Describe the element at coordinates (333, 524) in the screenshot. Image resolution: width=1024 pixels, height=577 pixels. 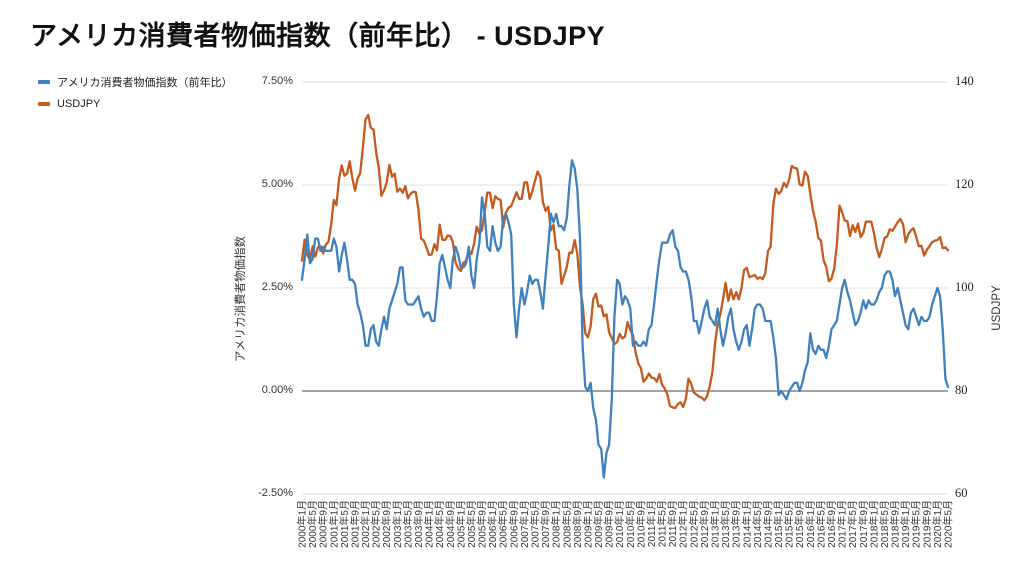
I see `x-axis-tick: 2001年1月` at that location.